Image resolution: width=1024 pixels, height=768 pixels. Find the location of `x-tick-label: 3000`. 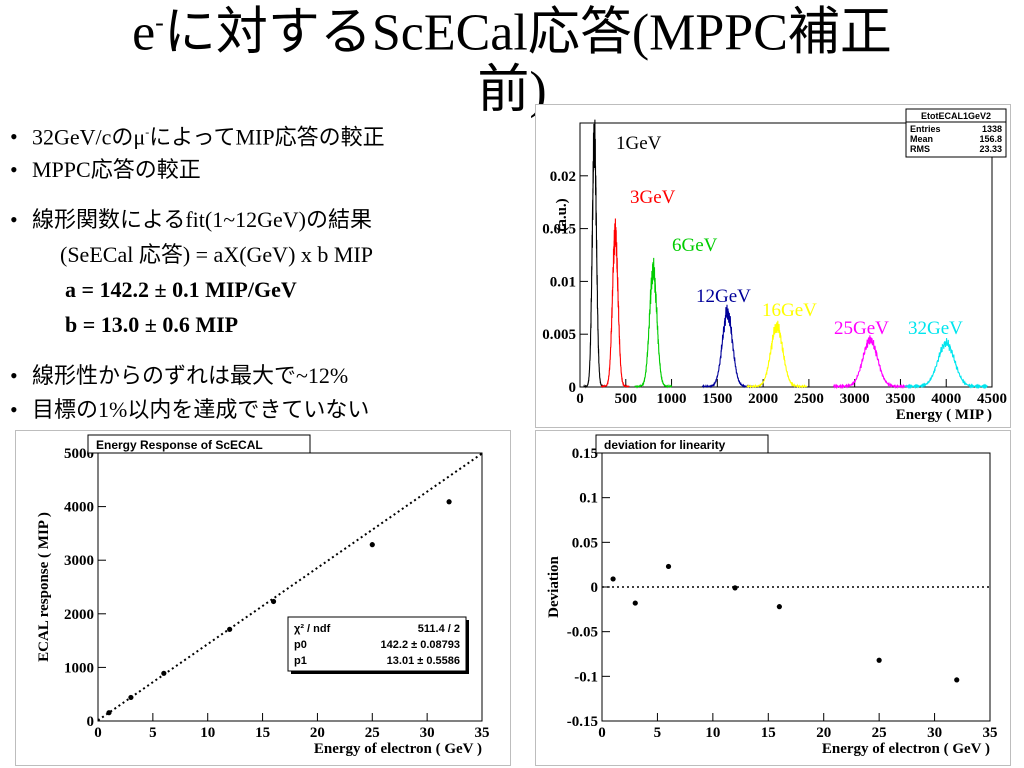

x-tick-label: 3000 is located at coordinates (855, 399).